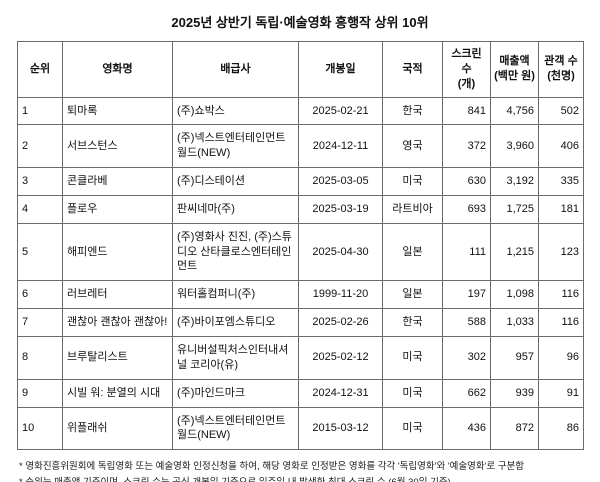 This screenshot has width=600, height=482. Describe the element at coordinates (561, 209) in the screenshot. I see `audience-cell: 181` at that location.